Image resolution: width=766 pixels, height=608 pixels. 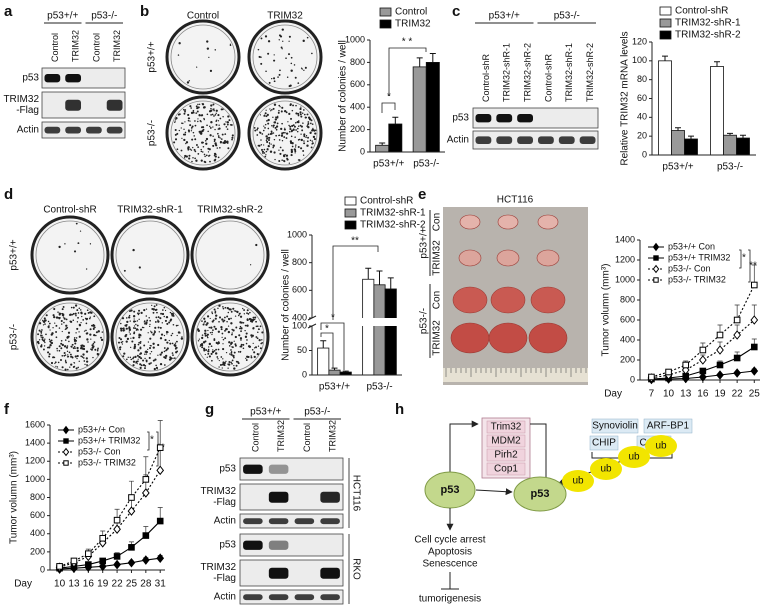 What do you see at coordinates (456, 11) in the screenshot?
I see `panel-label: c` at bounding box center [456, 11].